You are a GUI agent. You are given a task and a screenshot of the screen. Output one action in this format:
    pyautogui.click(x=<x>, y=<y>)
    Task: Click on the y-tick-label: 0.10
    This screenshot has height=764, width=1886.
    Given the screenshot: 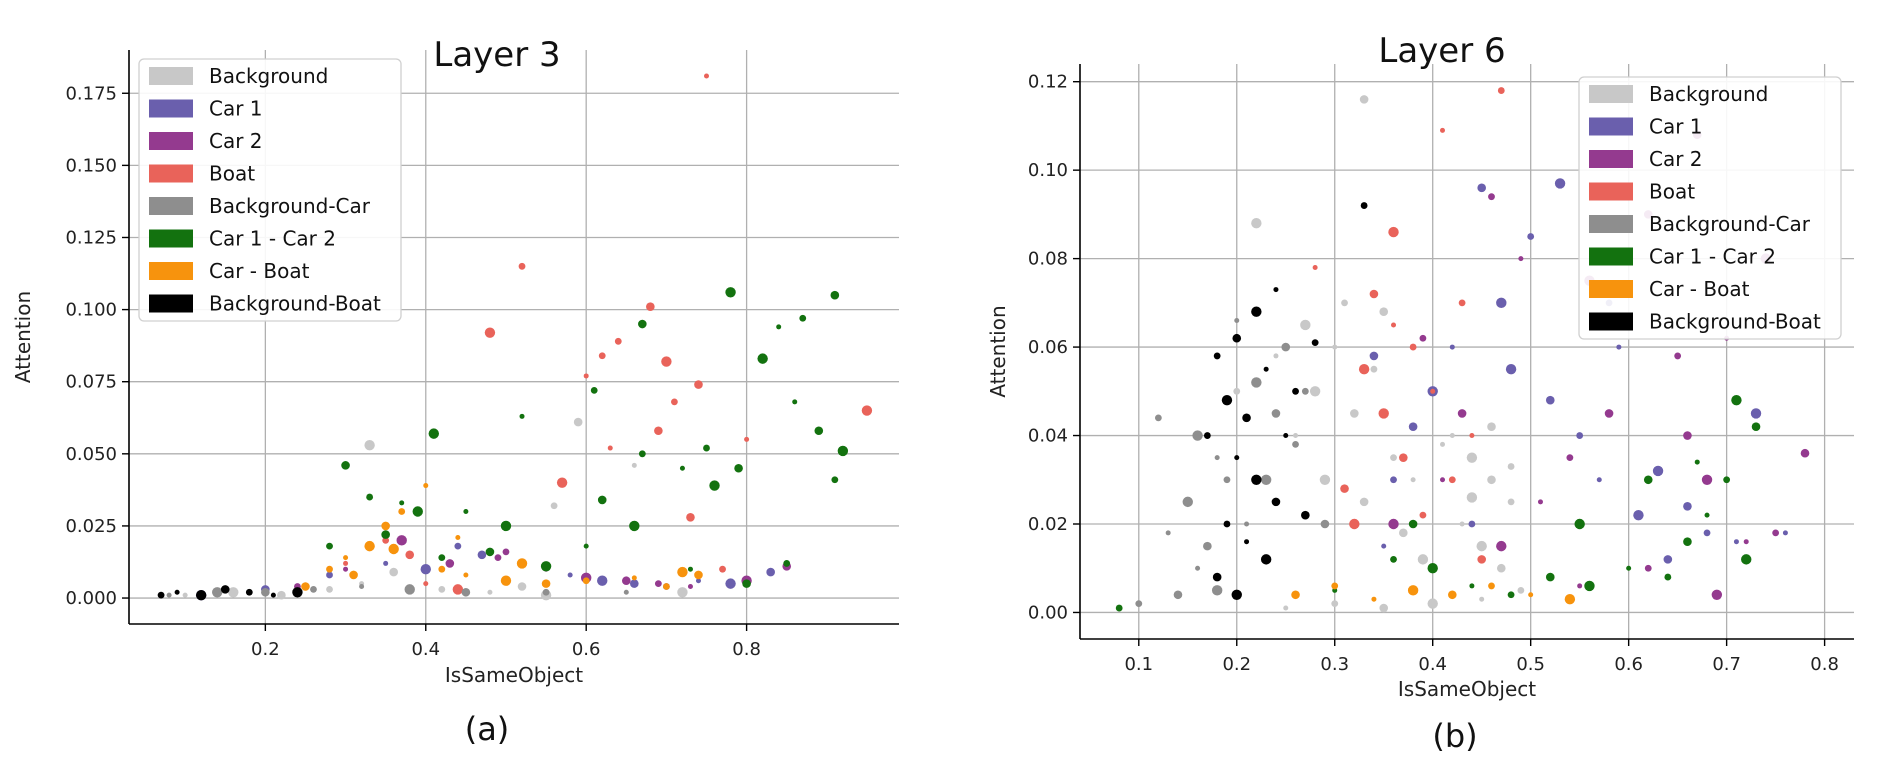 What is the action you would take?
    pyautogui.click(x=1048, y=170)
    